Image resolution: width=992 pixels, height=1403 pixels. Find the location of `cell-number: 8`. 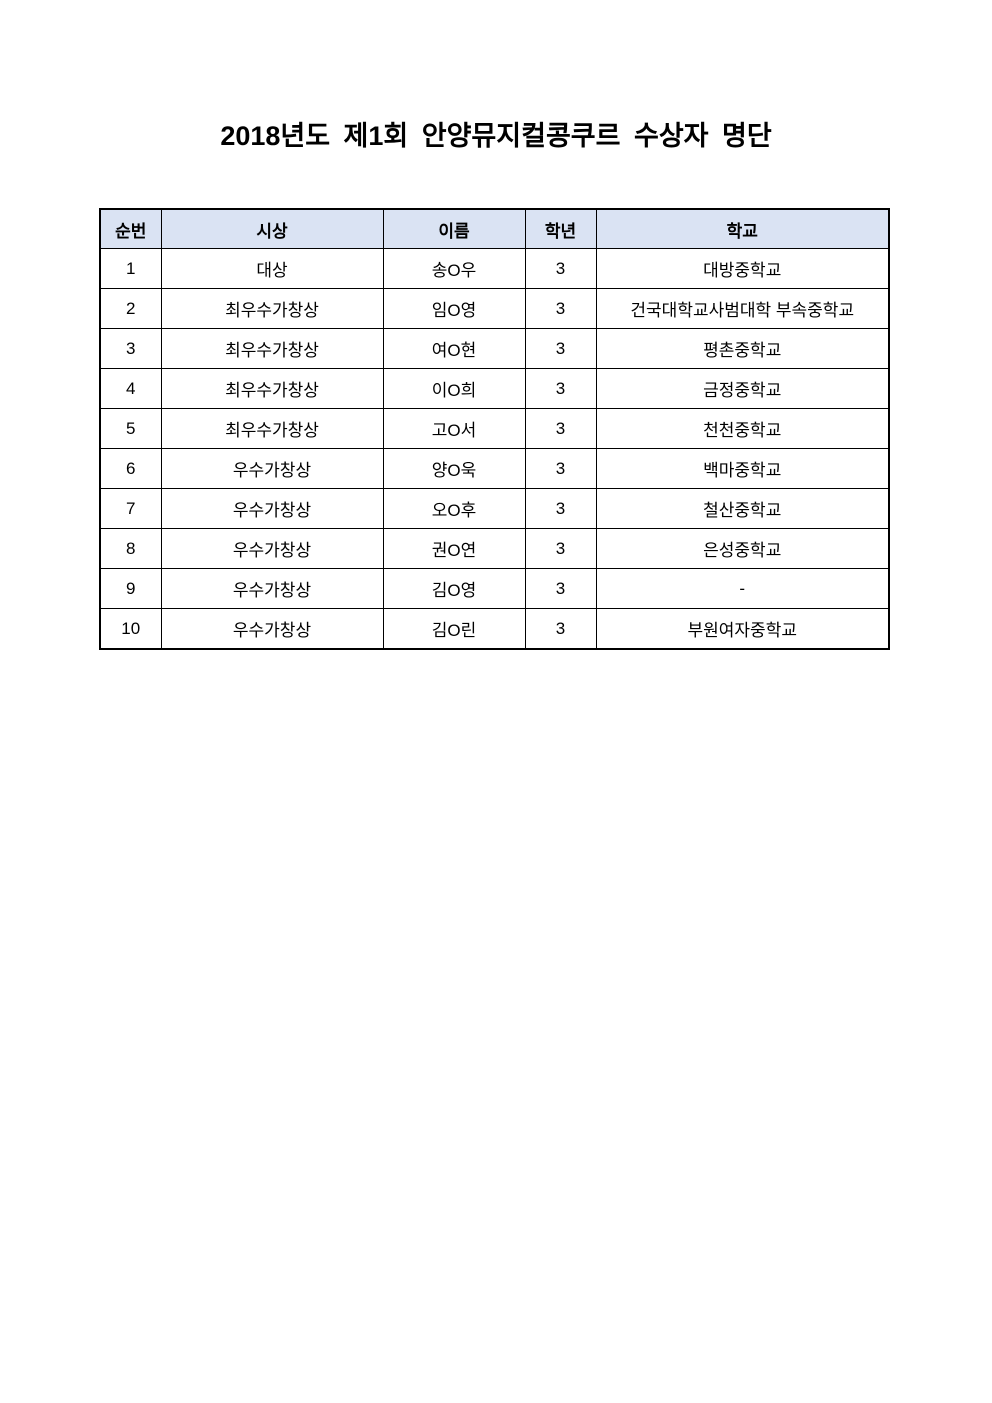

cell-number: 8 is located at coordinates (130, 548).